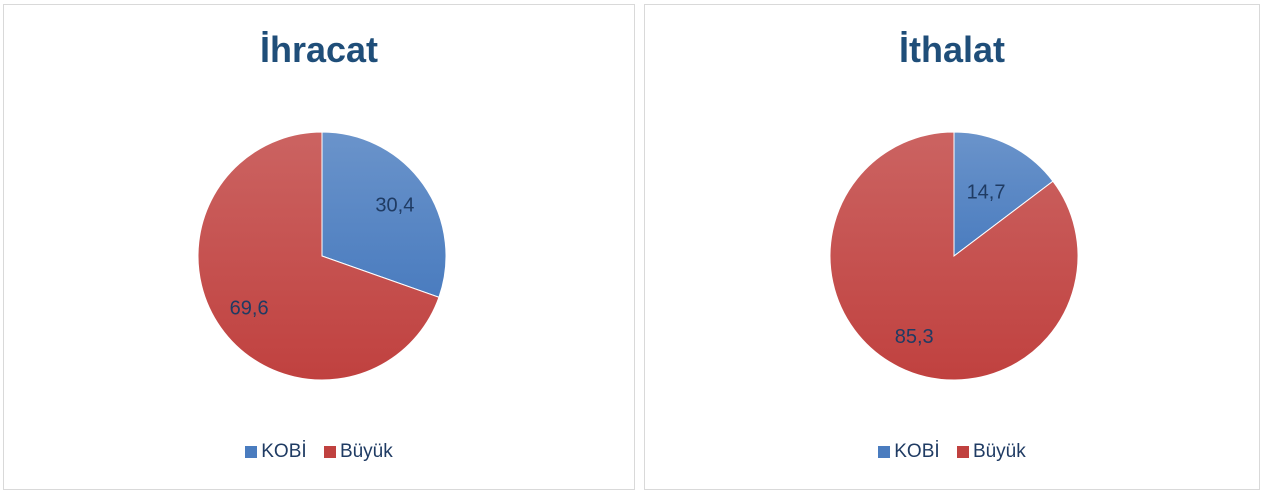 The height and width of the screenshot is (492, 1262). I want to click on data-label-buyuk: 85,3, so click(914, 337).